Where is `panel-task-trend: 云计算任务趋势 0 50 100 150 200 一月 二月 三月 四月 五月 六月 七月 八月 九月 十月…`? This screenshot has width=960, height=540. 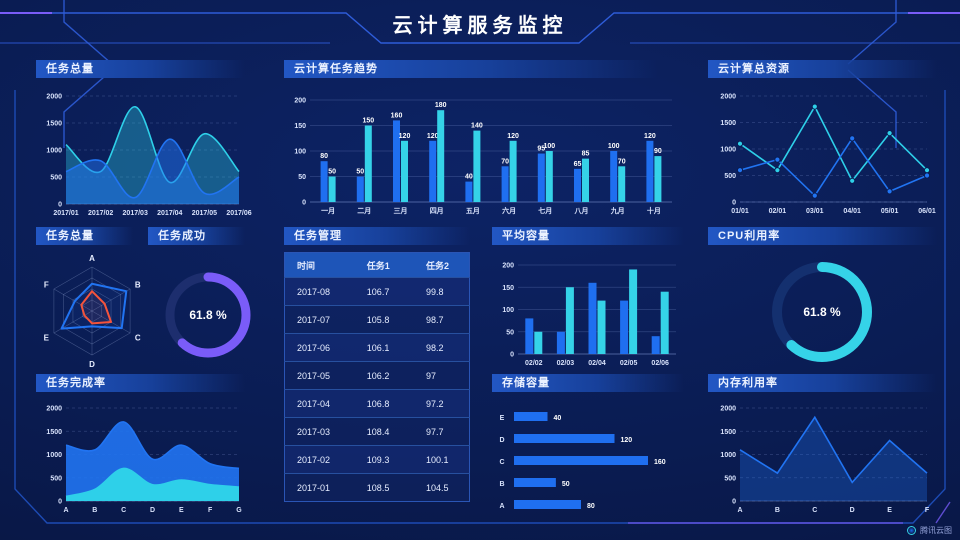 panel-task-trend: 云计算任务趋势 0 50 100 150 200 一月 二月 三月 四月 五月 六月 七月 八月 九月 十月… is located at coordinates (482, 140).